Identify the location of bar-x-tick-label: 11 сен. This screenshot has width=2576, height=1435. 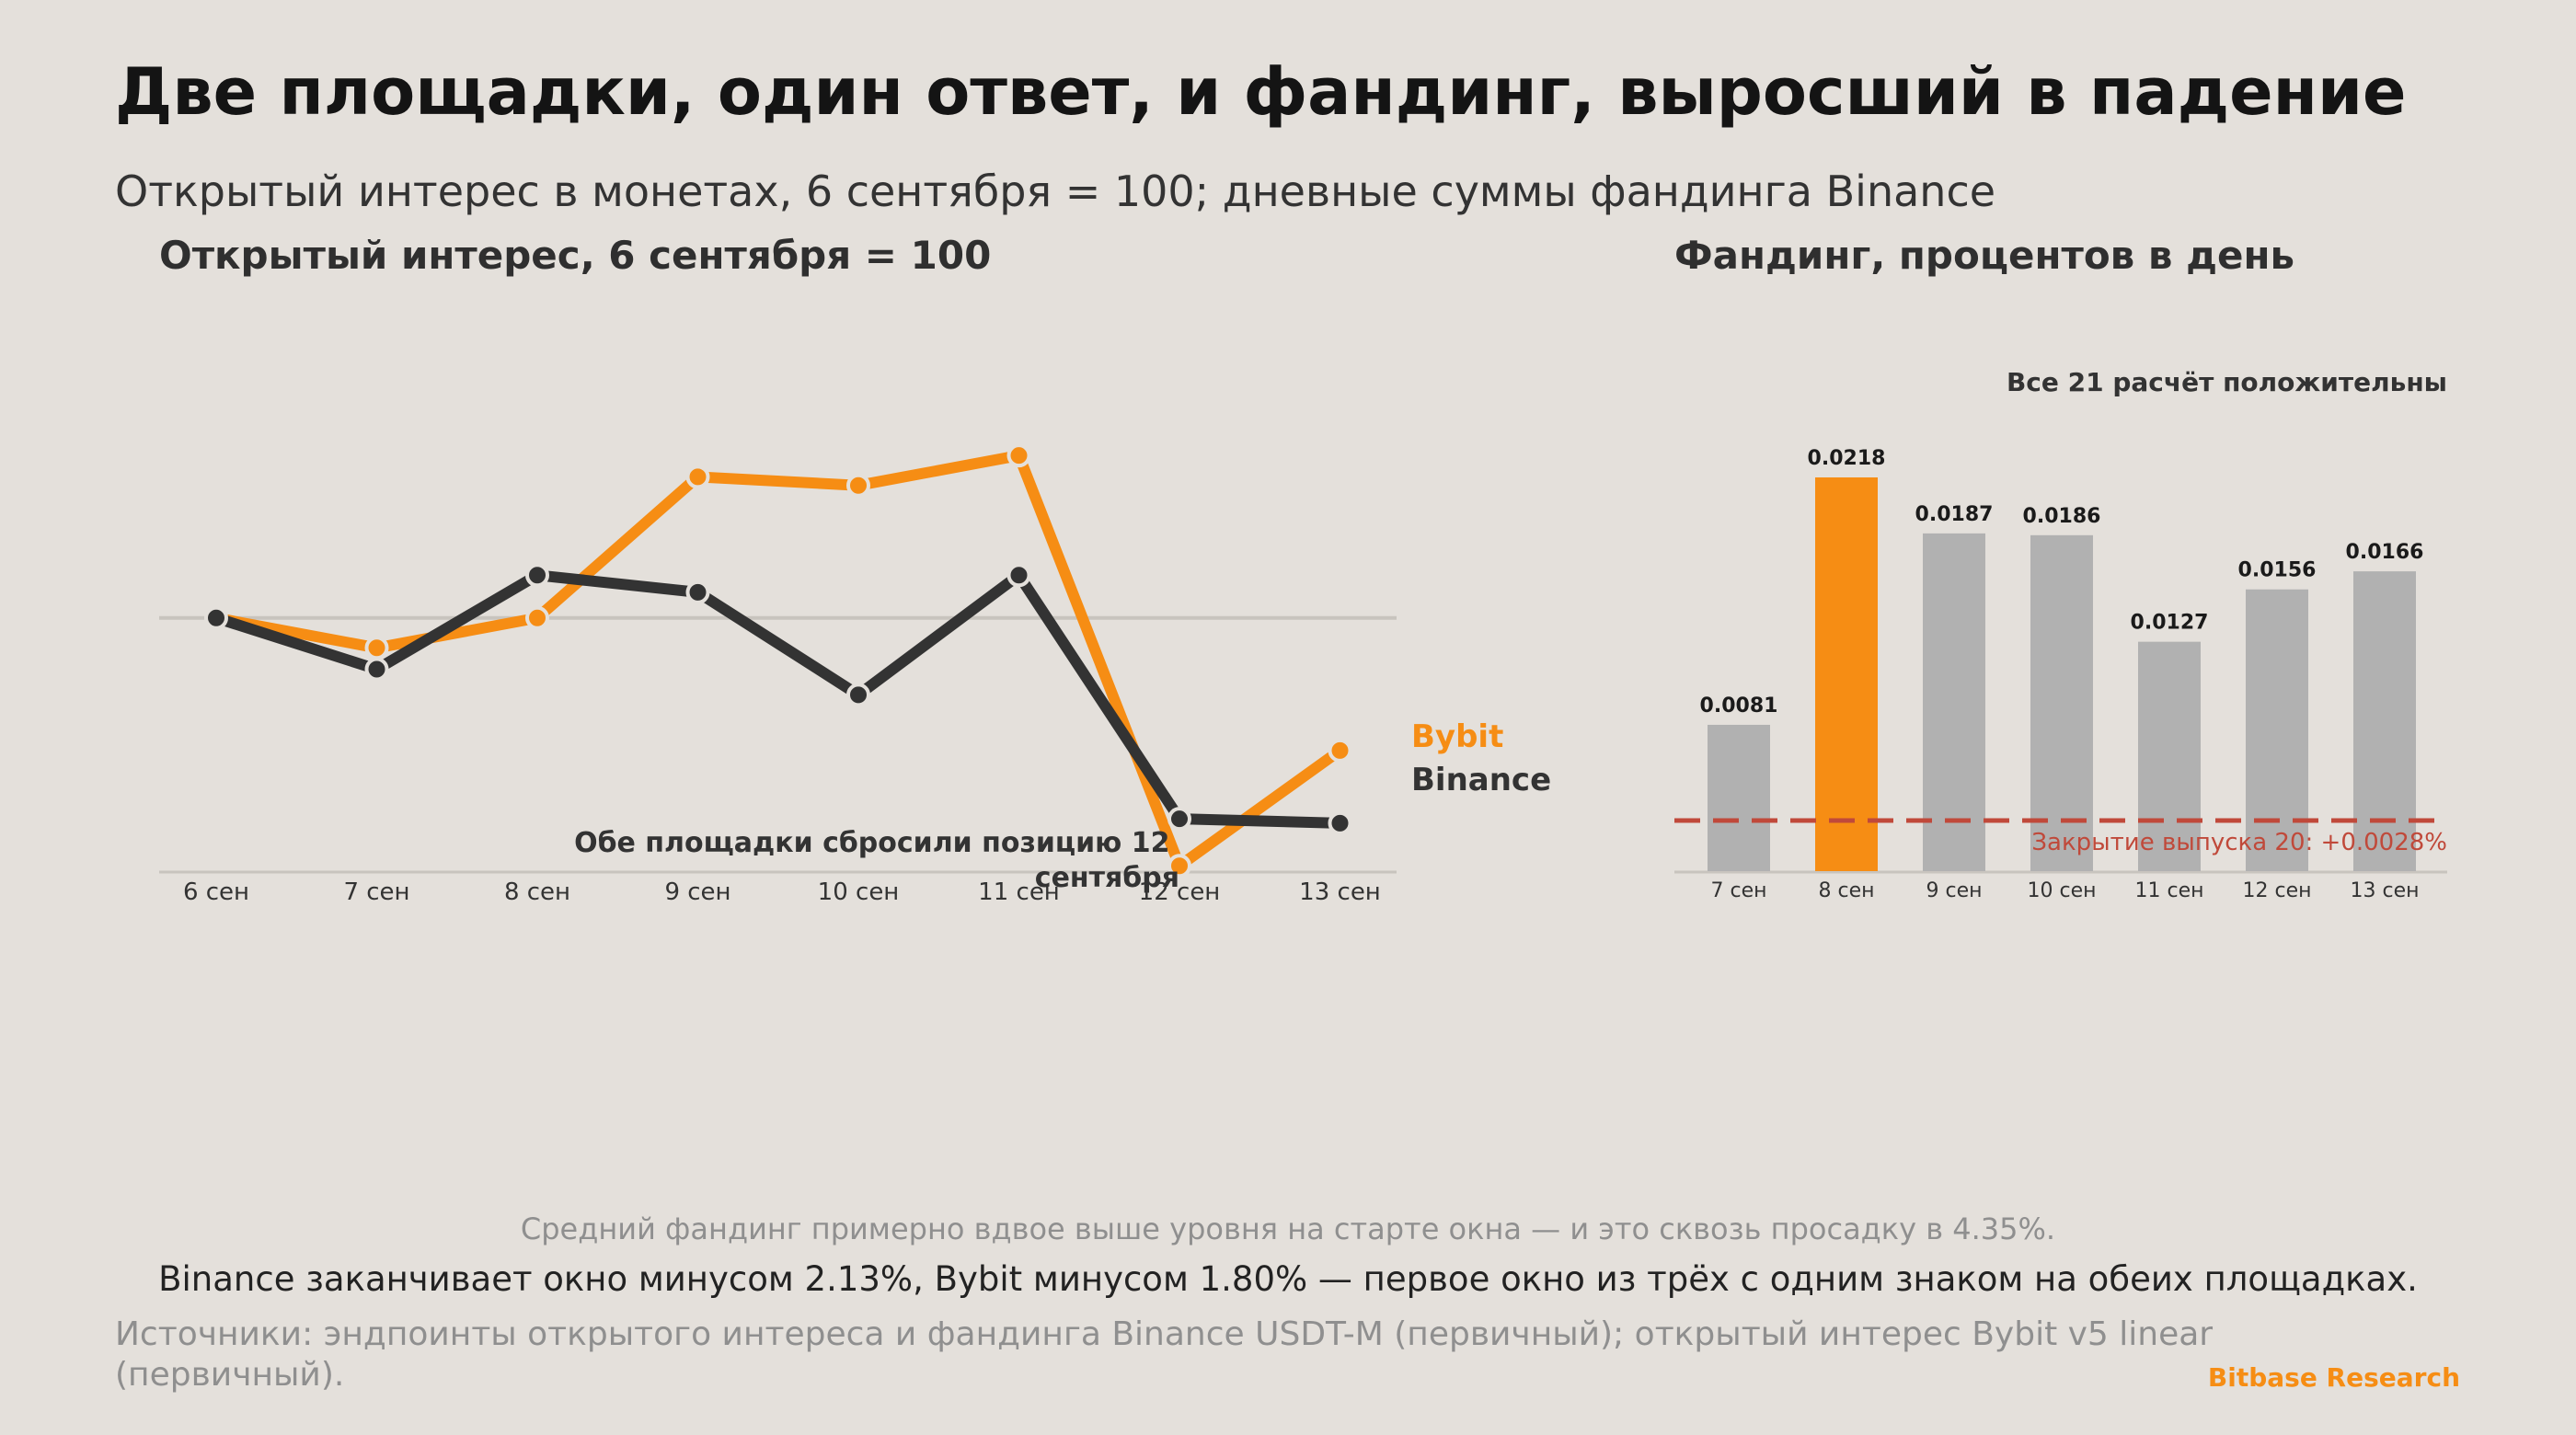
(2168, 890).